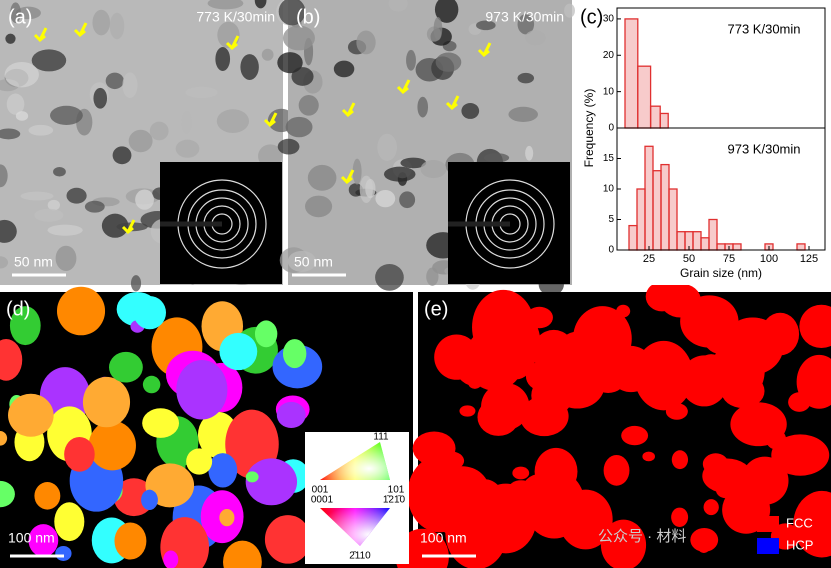 This screenshot has height=568, width=831. Describe the element at coordinates (360, 556) in the screenshot. I see `ipf-label: 2̄110` at that location.